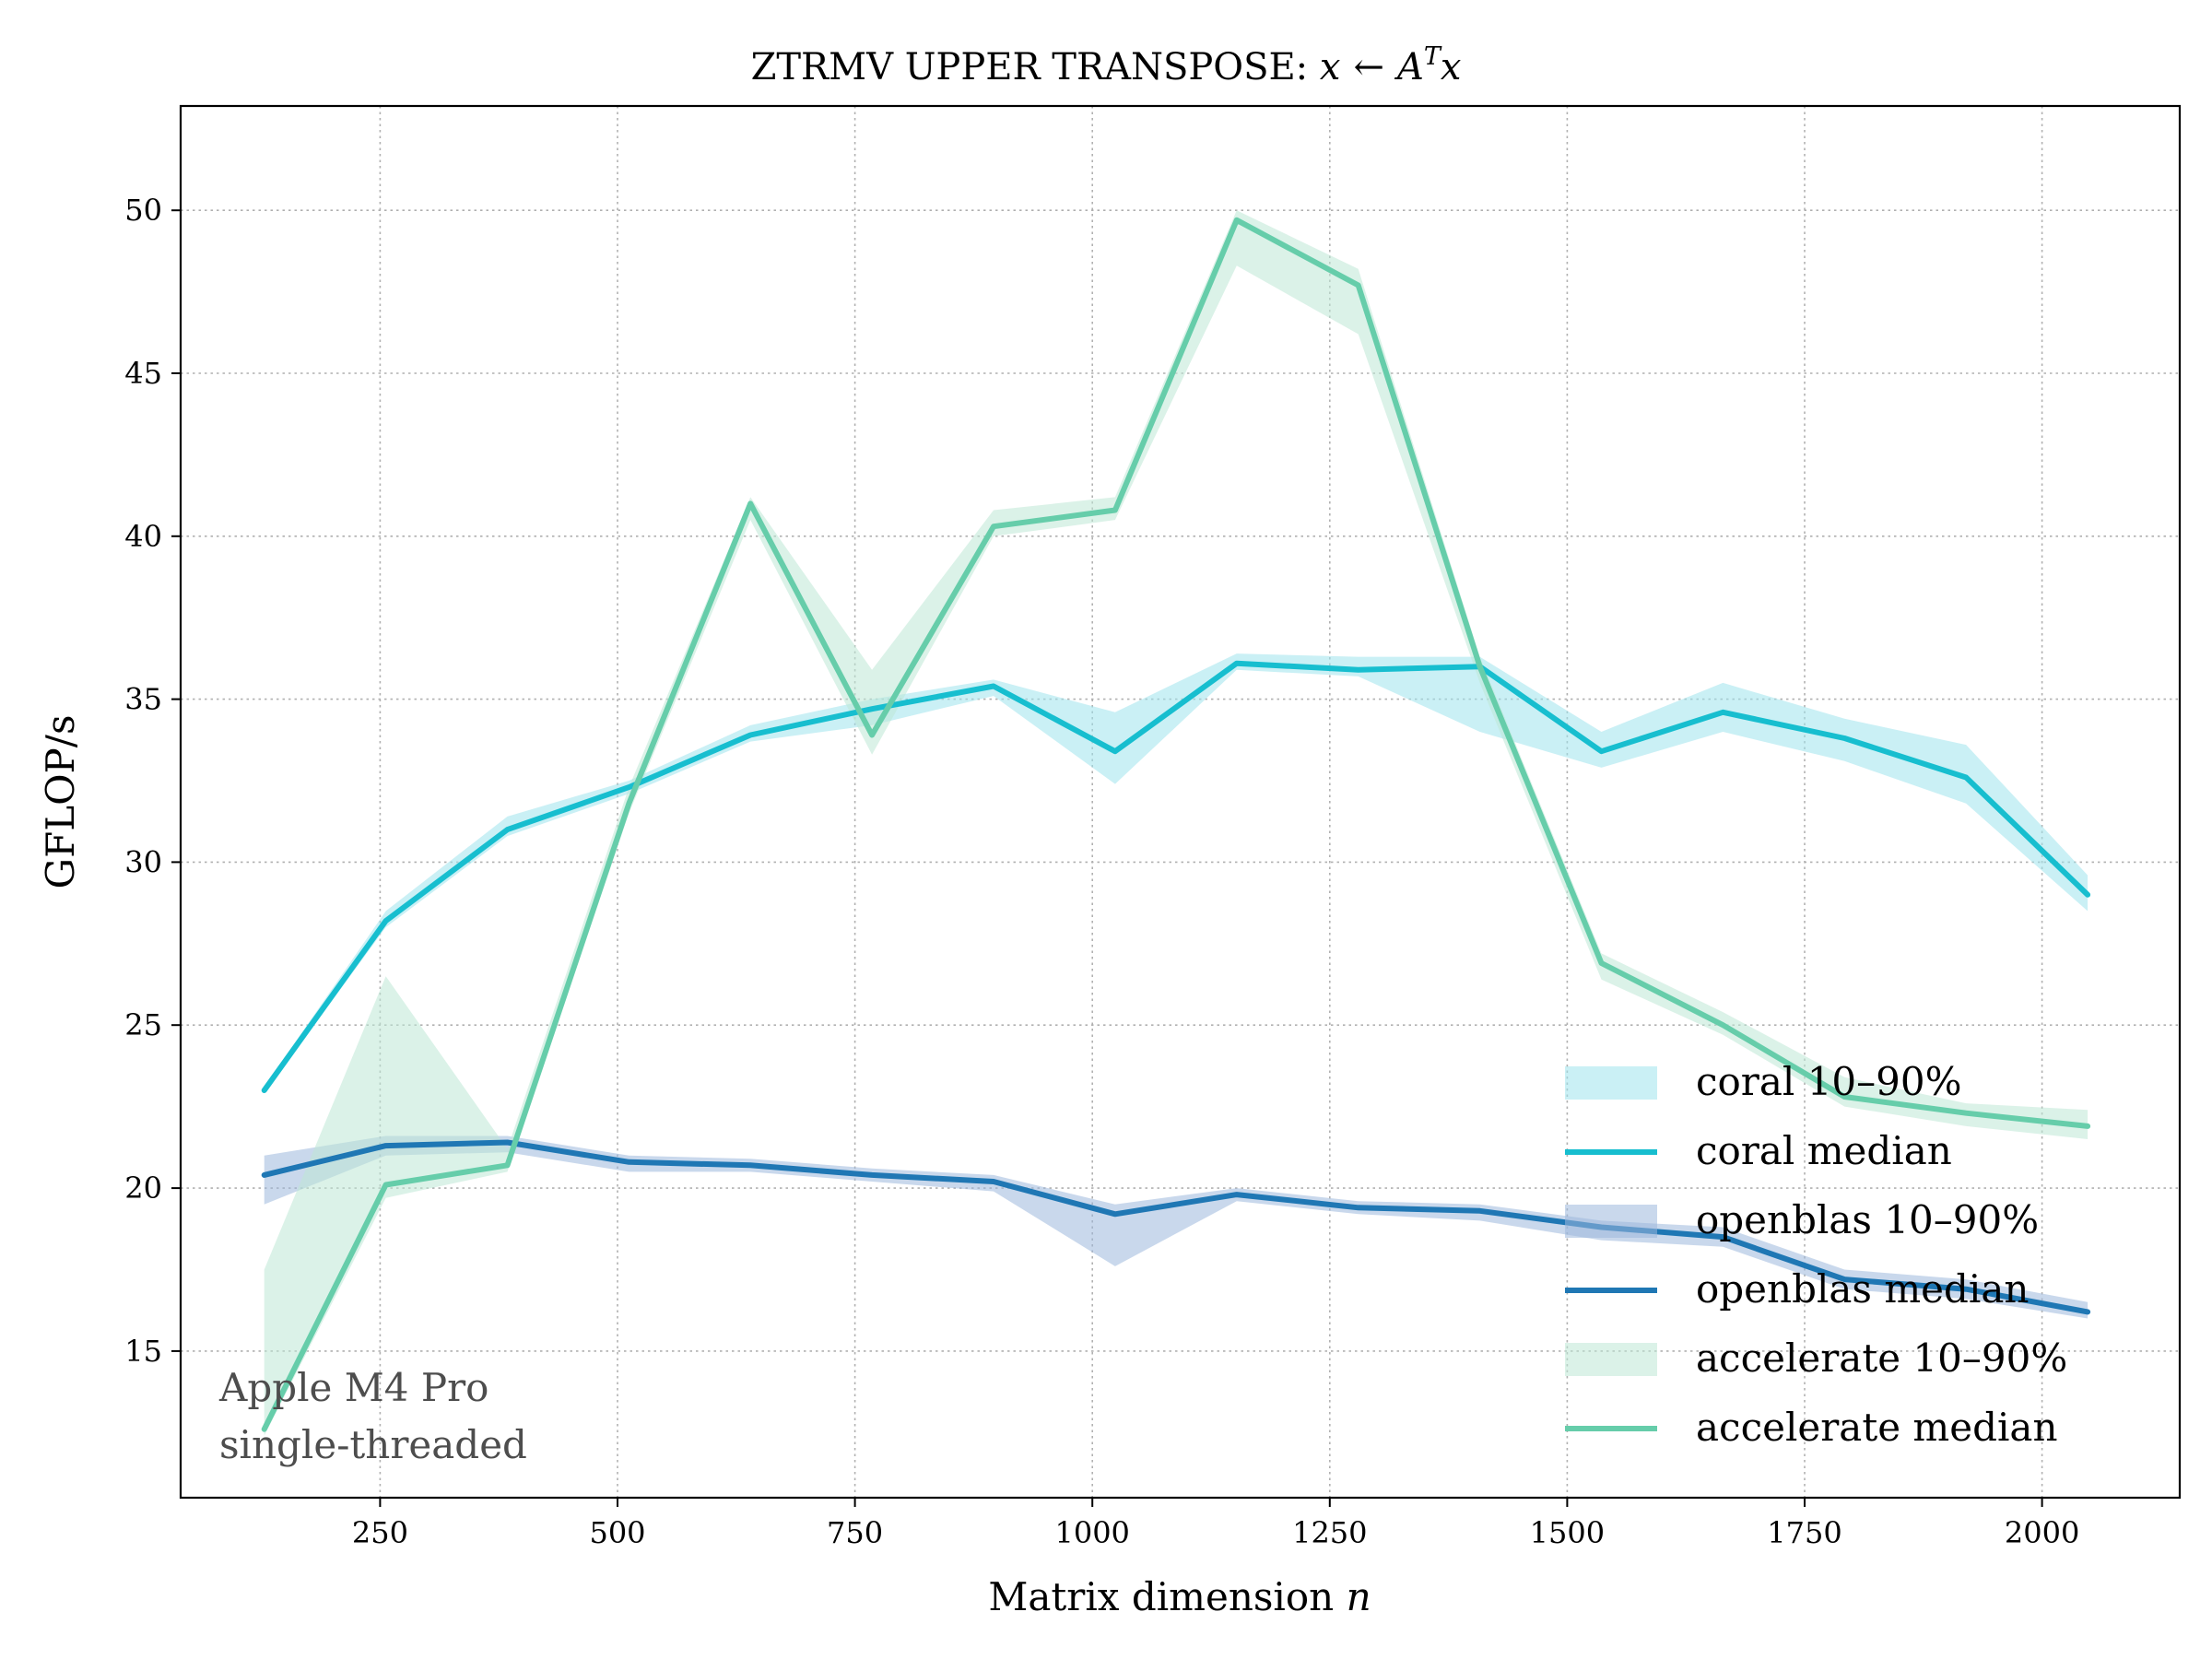 The image size is (2212, 1659). Describe the element at coordinates (143, 536) in the screenshot. I see `y-tick-label: 40` at that location.